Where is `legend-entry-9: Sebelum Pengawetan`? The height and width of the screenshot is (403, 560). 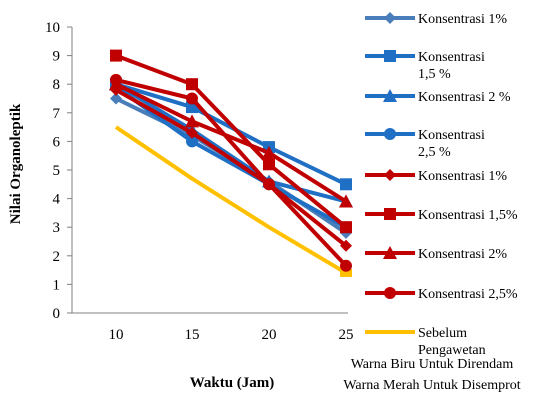 legend-entry-9: Sebelum Pengawetan is located at coordinates (425, 342).